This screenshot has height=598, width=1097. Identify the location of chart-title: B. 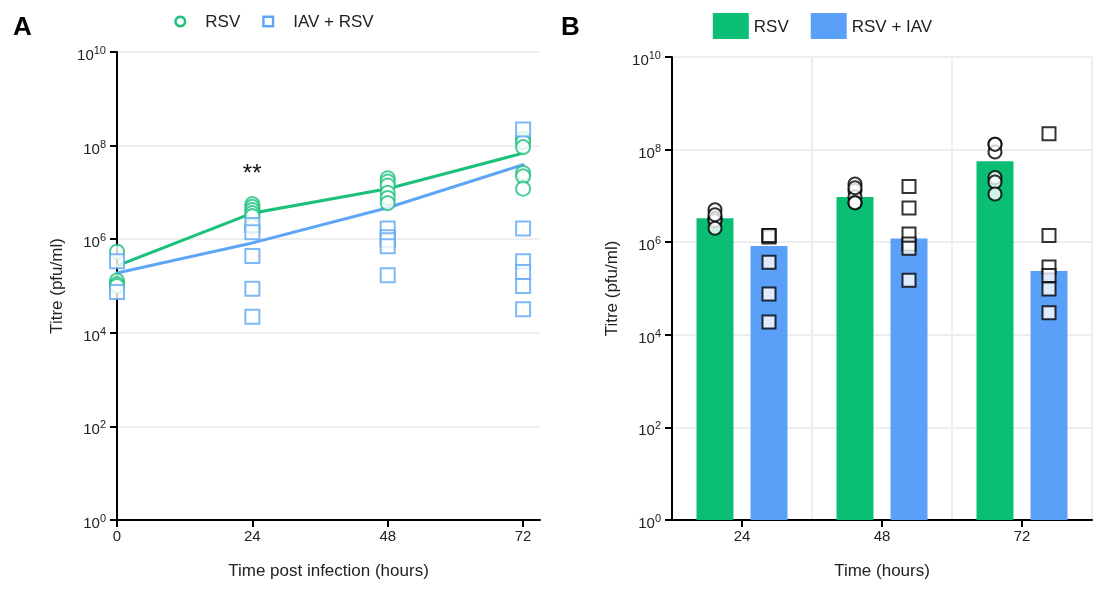
(570, 26).